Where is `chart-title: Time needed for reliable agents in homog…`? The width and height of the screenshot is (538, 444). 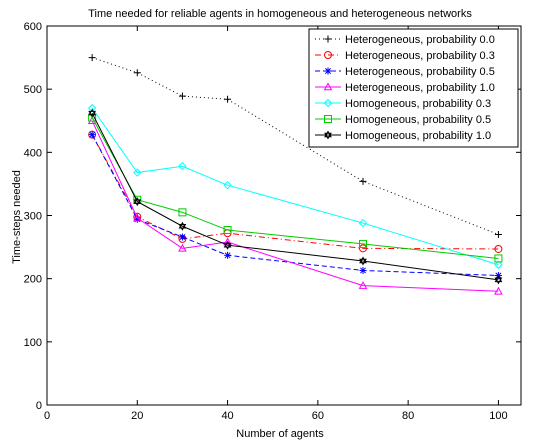 chart-title: Time needed for reliable agents in homog… is located at coordinates (280, 14).